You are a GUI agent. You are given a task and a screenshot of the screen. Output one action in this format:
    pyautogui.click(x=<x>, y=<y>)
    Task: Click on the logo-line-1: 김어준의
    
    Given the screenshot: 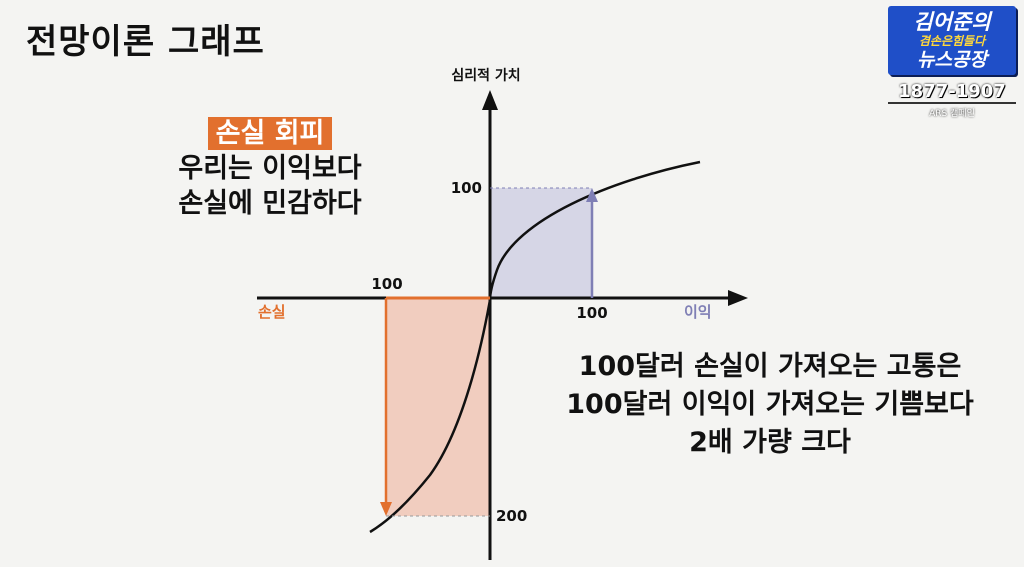 What is the action you would take?
    pyautogui.click(x=952, y=22)
    